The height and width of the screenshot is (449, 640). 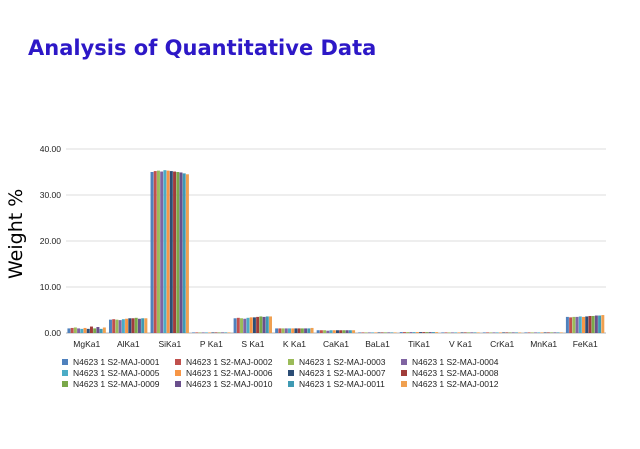 I want to click on legend-label: N4623 1 S2-MAJ-0005, so click(x=116, y=372).